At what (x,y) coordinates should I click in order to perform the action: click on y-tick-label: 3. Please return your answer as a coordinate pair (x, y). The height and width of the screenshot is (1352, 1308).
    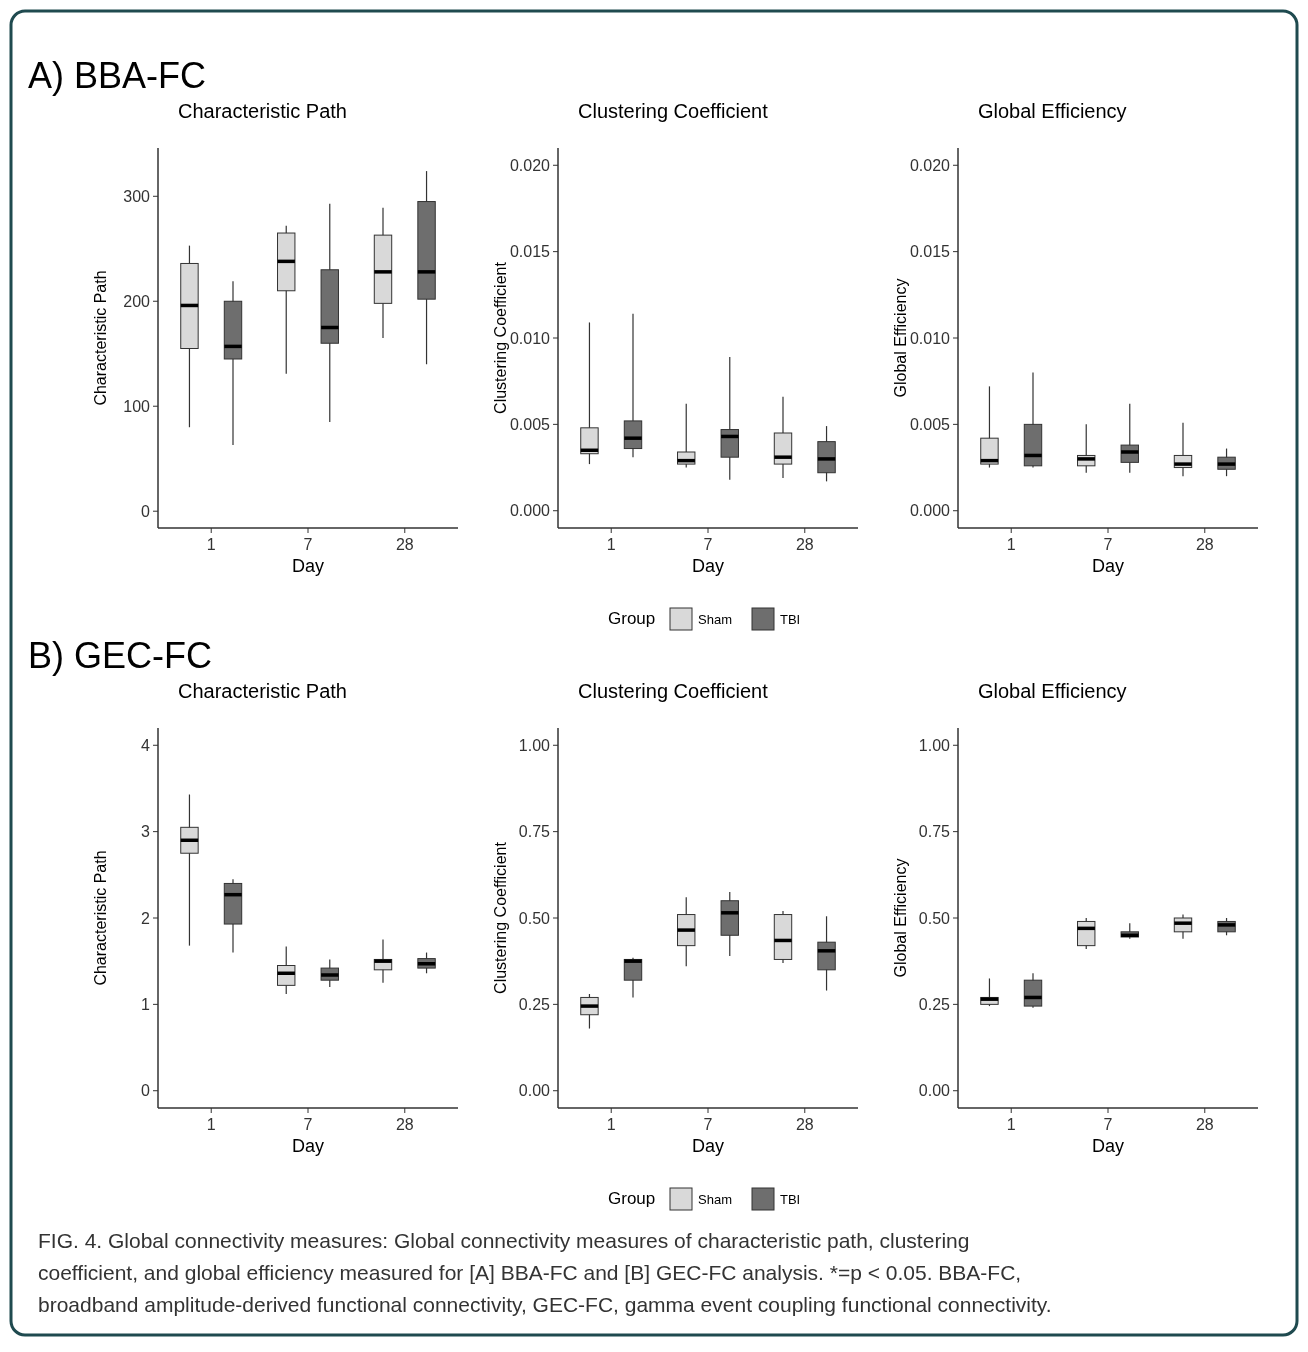
    Looking at the image, I should click on (146, 832).